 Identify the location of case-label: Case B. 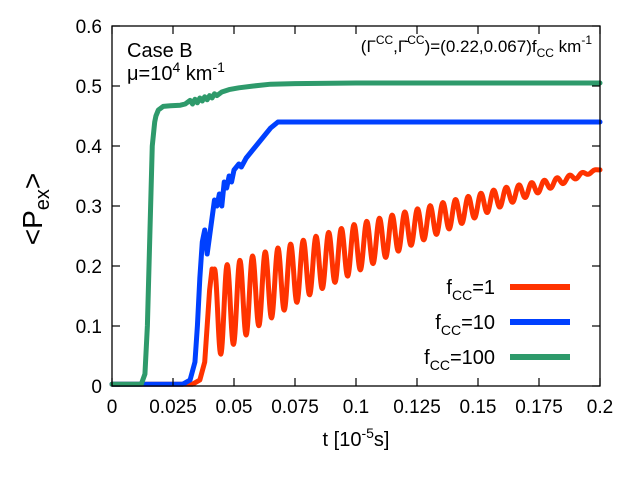
(160, 51).